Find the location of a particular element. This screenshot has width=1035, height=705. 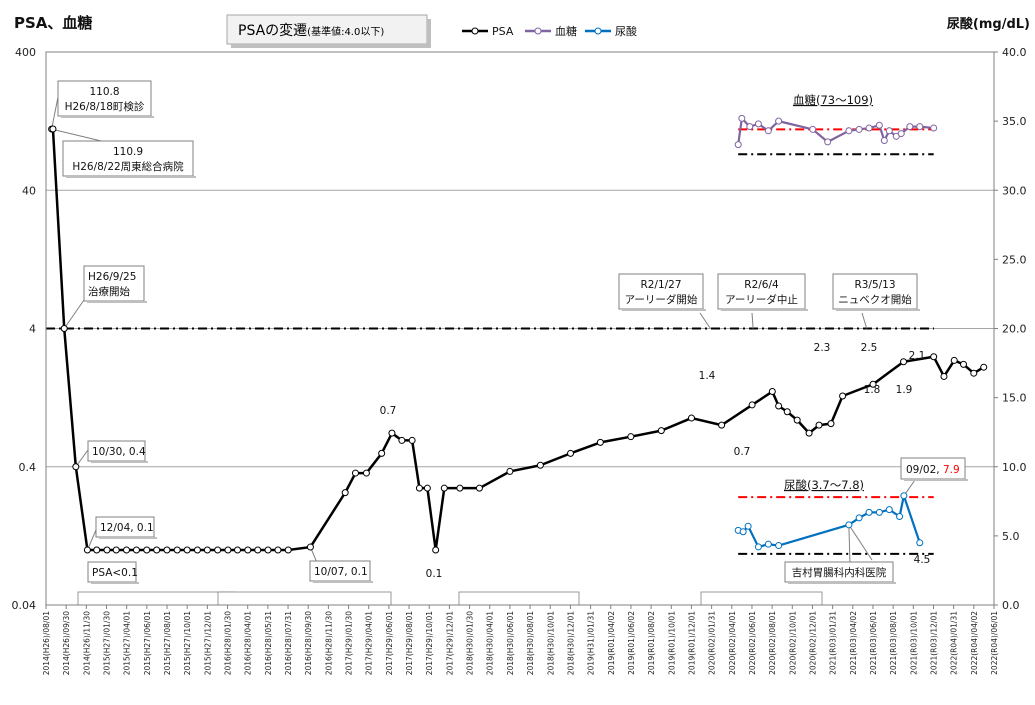

annotation-h26-8-18-shadow is located at coordinates (107, 117).